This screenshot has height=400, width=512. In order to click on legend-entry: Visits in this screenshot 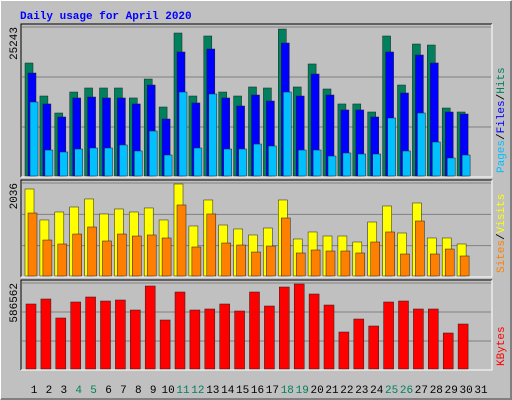, I will do `click(502, 214)`.